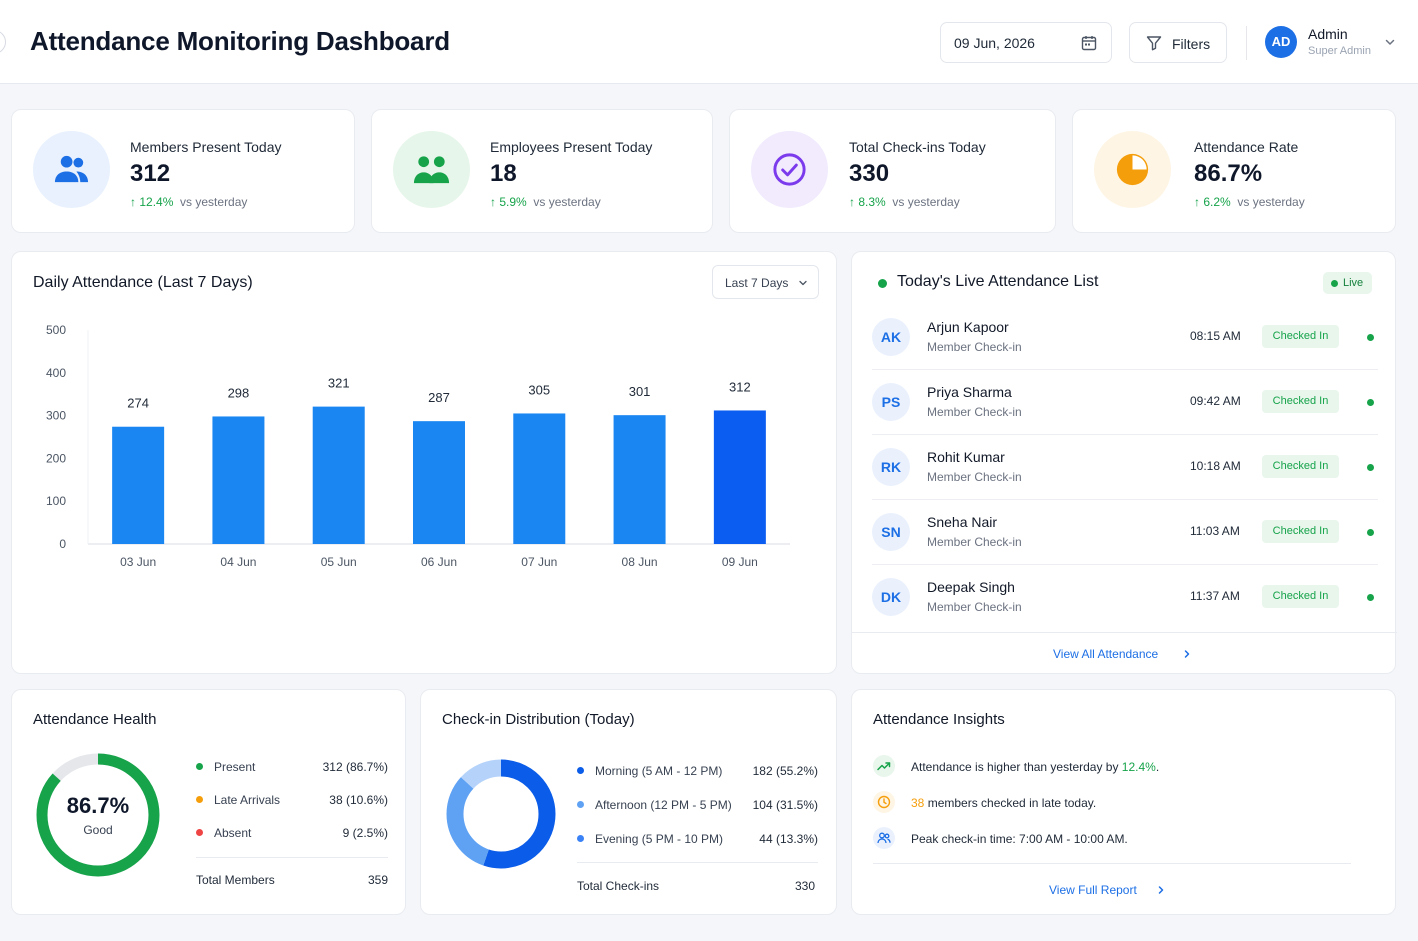 This screenshot has height=941, width=1418. Describe the element at coordinates (884, 802) in the screenshot. I see `clock-icon` at that location.